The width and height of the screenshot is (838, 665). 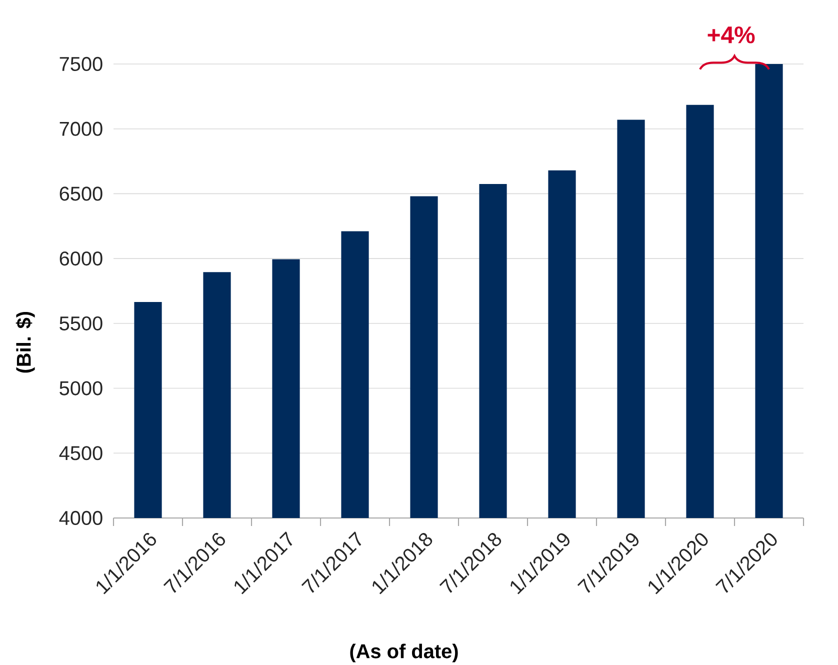 What do you see at coordinates (81, 64) in the screenshot?
I see `y-tick-label: 7500` at bounding box center [81, 64].